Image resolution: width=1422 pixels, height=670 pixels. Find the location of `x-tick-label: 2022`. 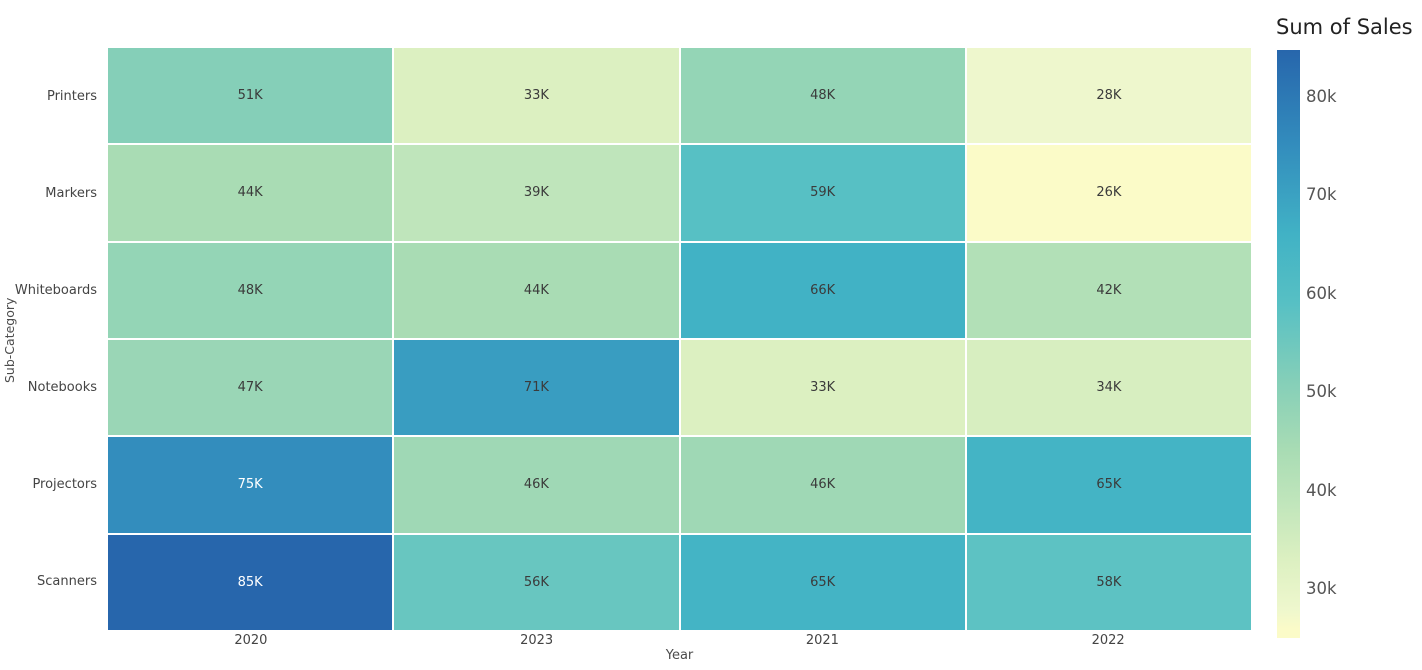

x-tick-label: 2022 is located at coordinates (1108, 640).